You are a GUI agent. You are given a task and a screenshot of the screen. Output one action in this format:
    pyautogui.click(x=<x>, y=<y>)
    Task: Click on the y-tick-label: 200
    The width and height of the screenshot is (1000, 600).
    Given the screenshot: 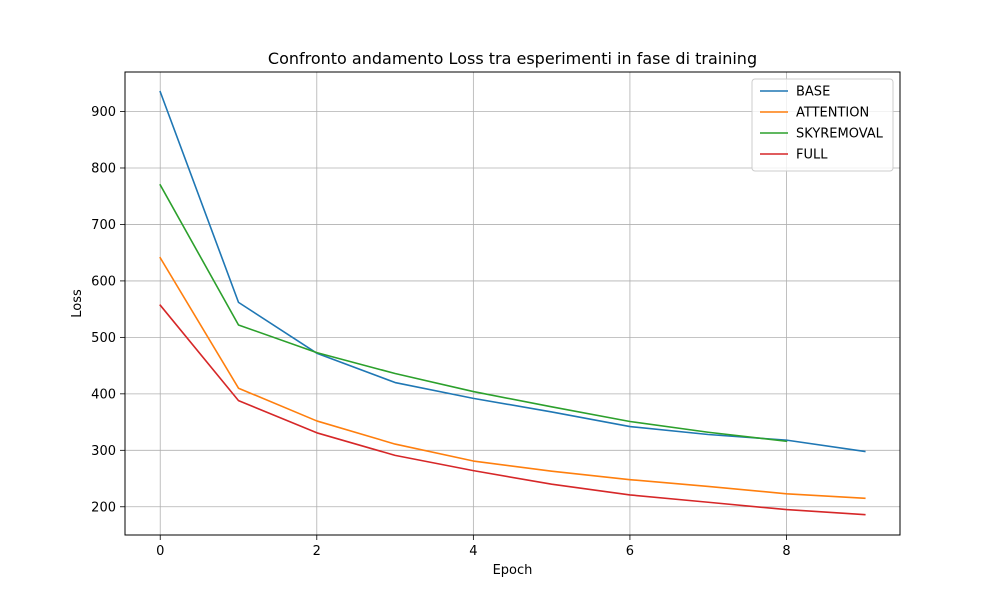 What is the action you would take?
    pyautogui.click(x=103, y=507)
    